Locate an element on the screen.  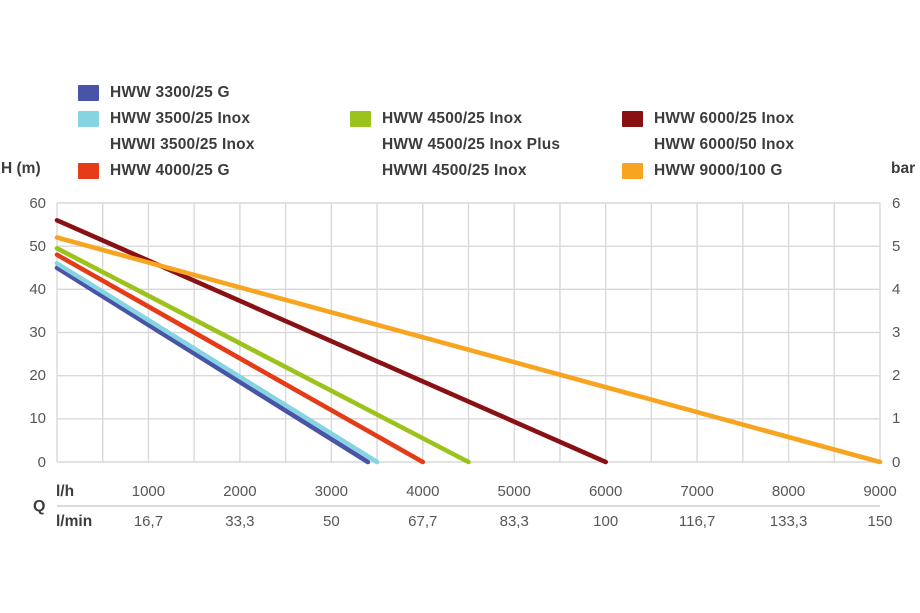
lmin-tick-label: 83,3 is located at coordinates (514, 521).